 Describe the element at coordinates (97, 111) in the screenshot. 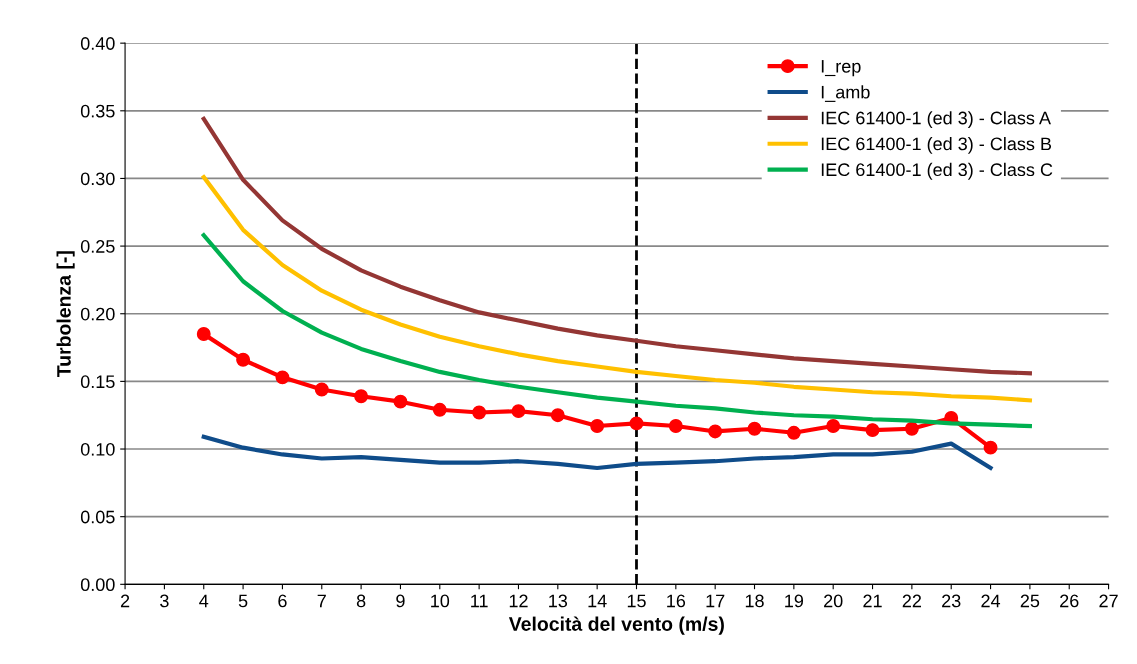

I see `y-tick-label: 0.35` at that location.